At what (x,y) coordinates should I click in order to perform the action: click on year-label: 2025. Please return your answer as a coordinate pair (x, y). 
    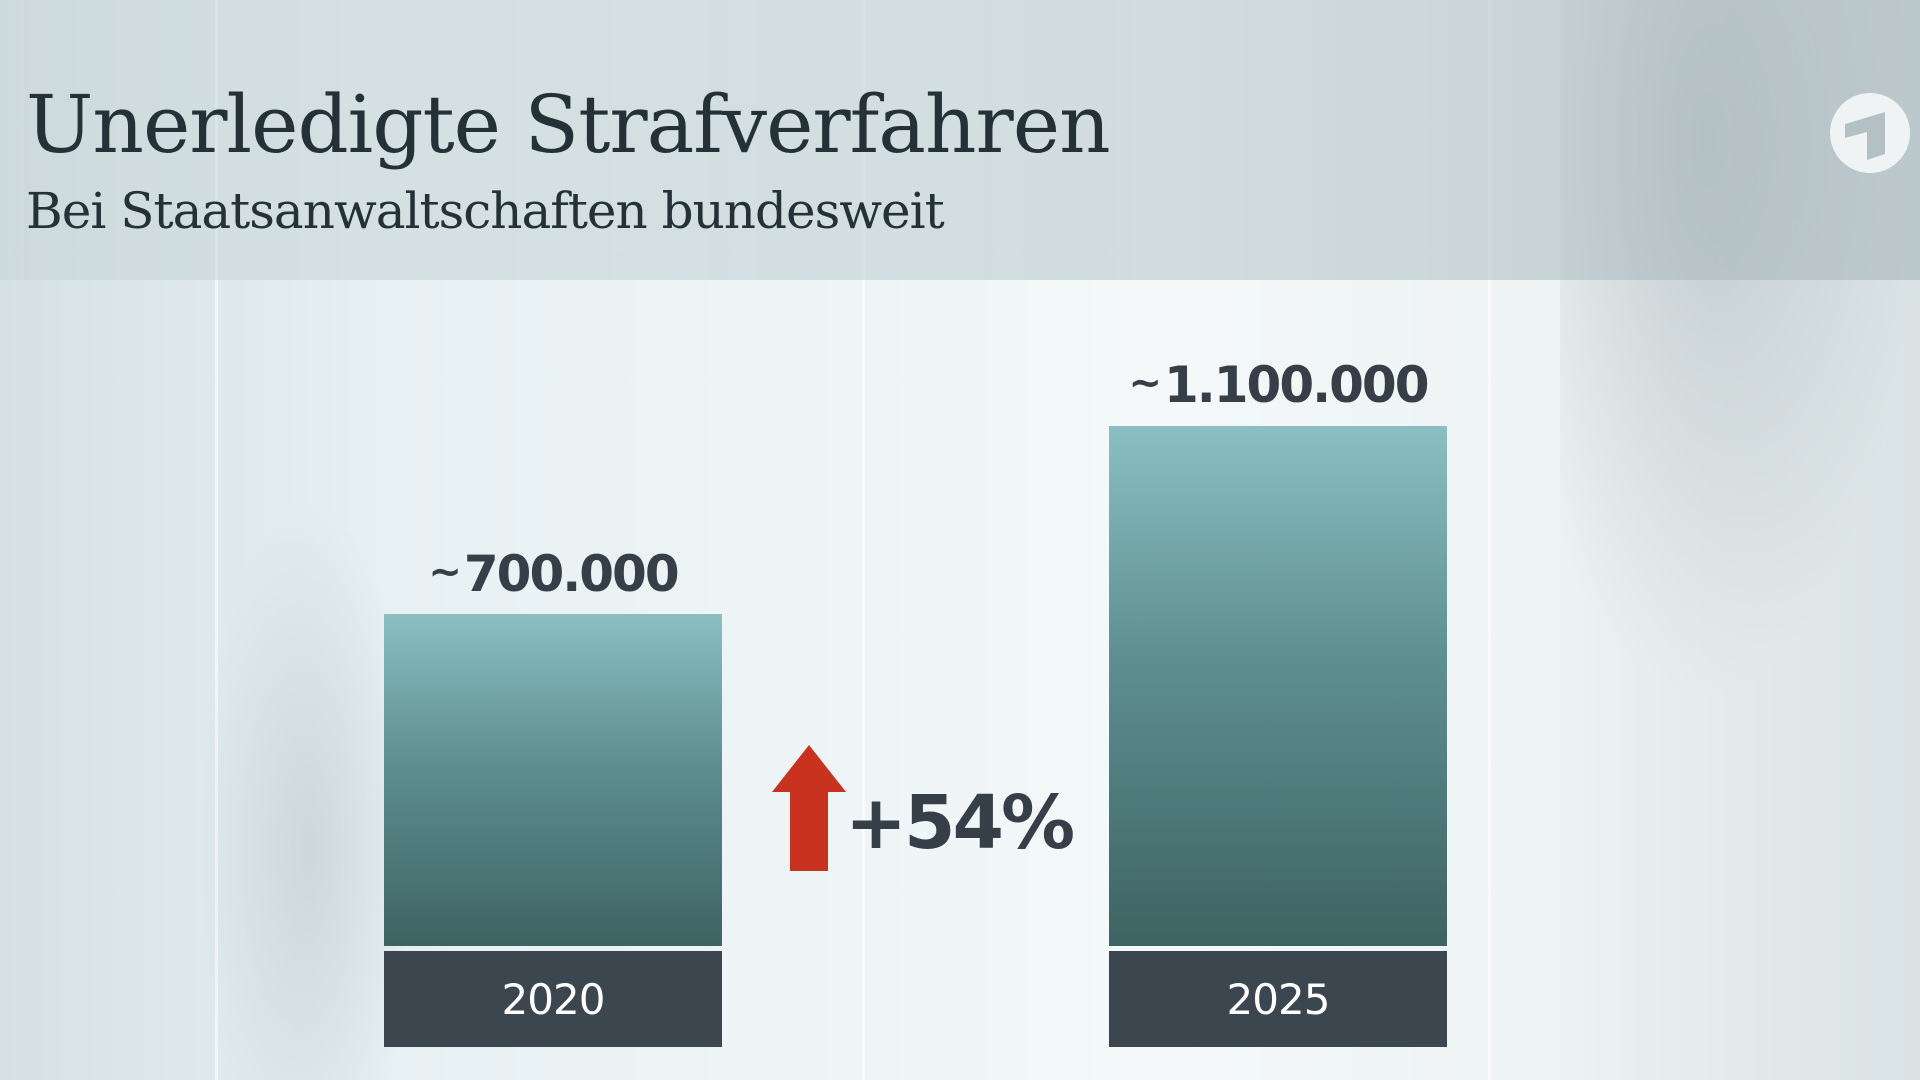
    Looking at the image, I should click on (1278, 999).